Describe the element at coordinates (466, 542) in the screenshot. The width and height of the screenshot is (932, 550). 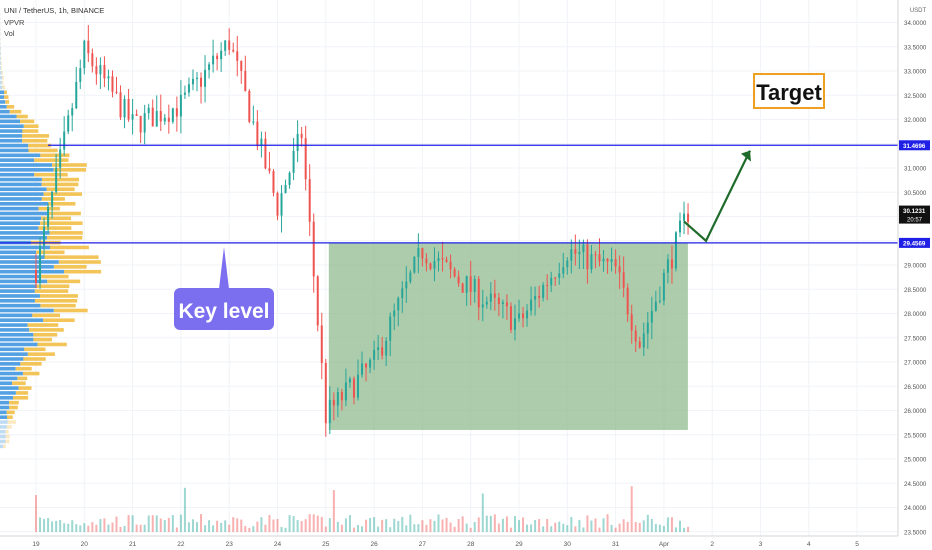
I see `time-axis: 19 20 21 22 23 24 25 26 27 28 29 30 31 Apr 2 3 4 5` at that location.